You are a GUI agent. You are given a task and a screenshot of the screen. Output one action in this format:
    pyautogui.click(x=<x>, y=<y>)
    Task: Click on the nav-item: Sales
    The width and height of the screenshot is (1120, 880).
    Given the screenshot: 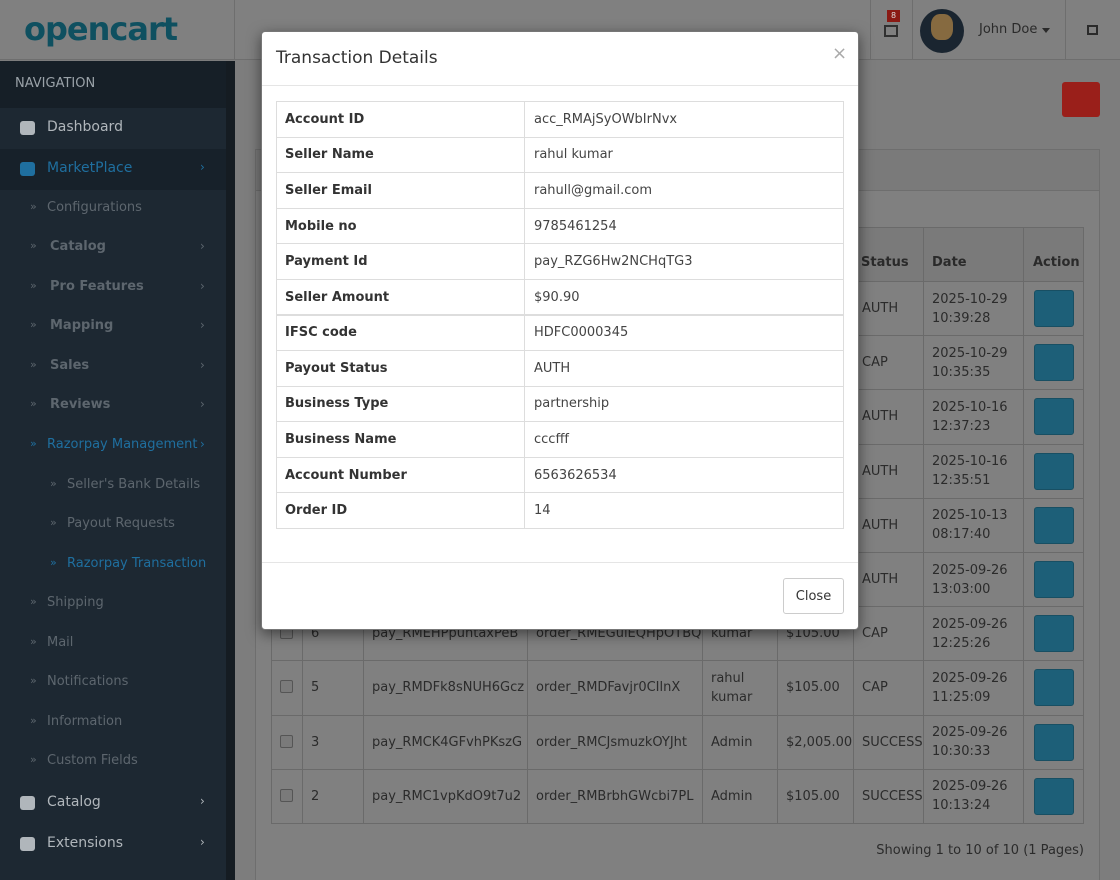 What is the action you would take?
    pyautogui.click(x=70, y=365)
    